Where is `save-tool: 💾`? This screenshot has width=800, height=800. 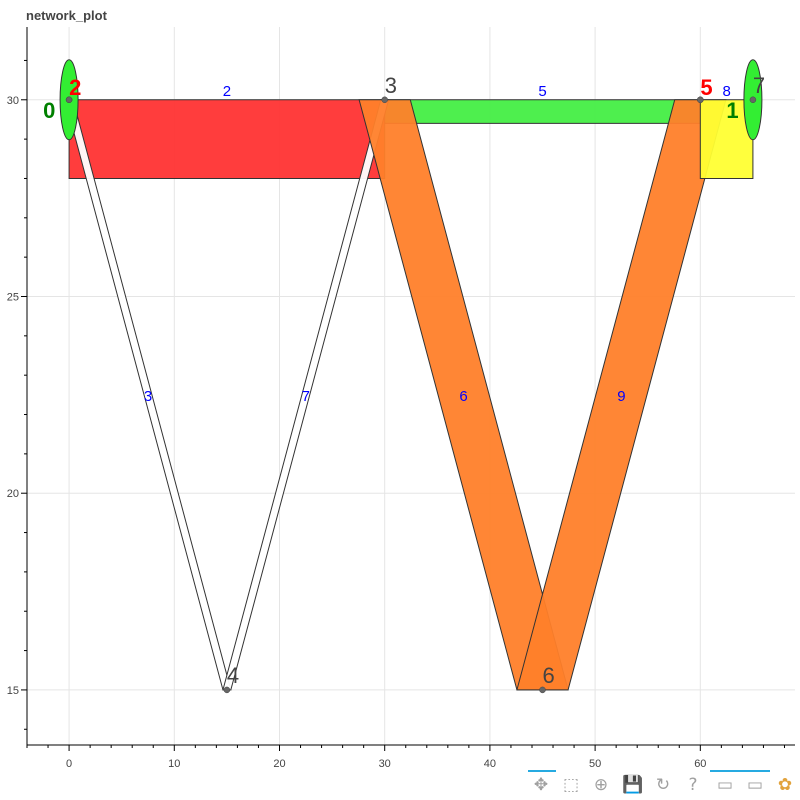 save-tool: 💾 is located at coordinates (633, 785).